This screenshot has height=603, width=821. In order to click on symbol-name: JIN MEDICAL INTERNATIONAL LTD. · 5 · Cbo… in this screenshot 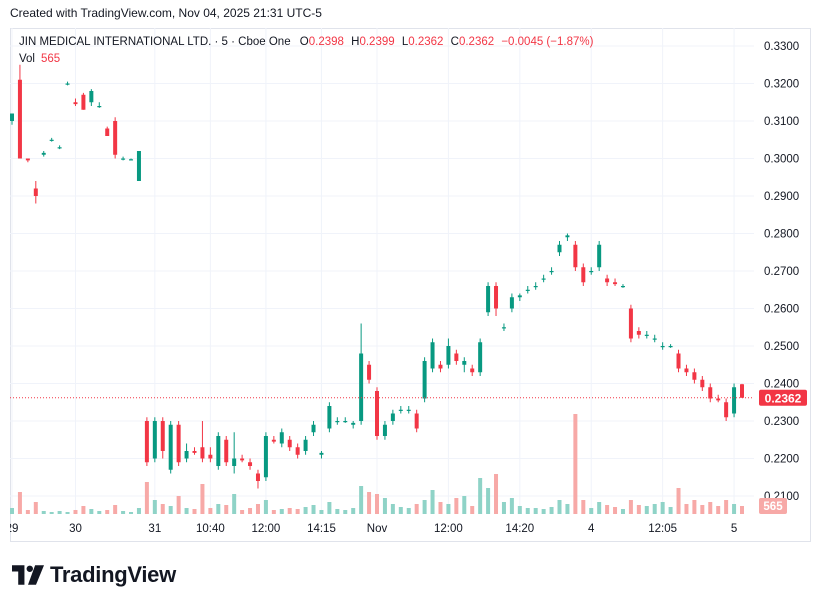, I will do `click(155, 42)`.